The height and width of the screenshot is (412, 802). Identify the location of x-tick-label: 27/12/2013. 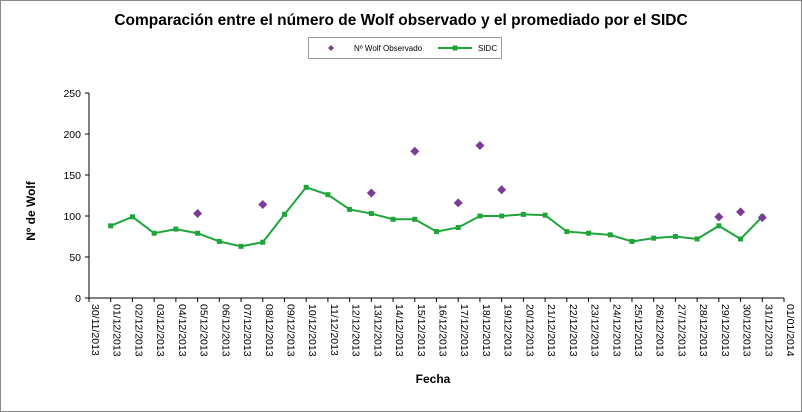
(681, 330).